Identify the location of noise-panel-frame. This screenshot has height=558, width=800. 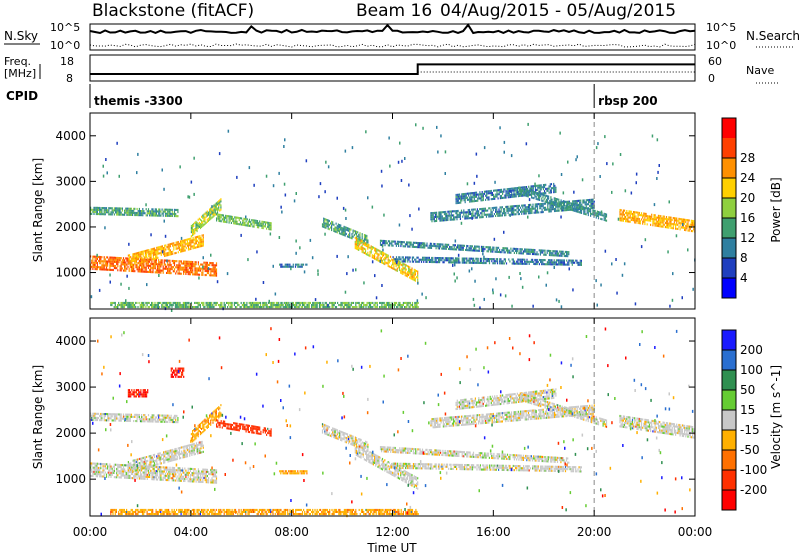
(392, 37).